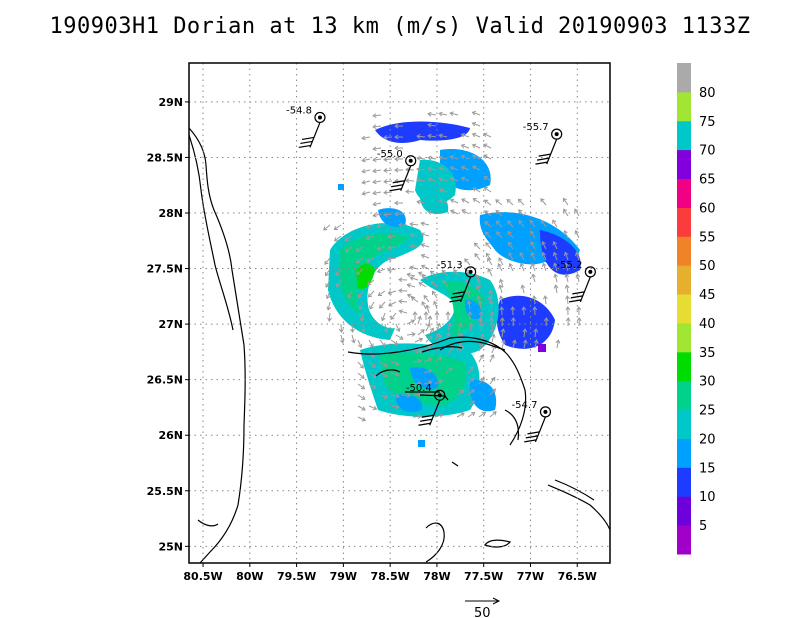 The height and width of the screenshot is (618, 800). What do you see at coordinates (707, 411) in the screenshot?
I see `colorbar-label: 25` at bounding box center [707, 411].